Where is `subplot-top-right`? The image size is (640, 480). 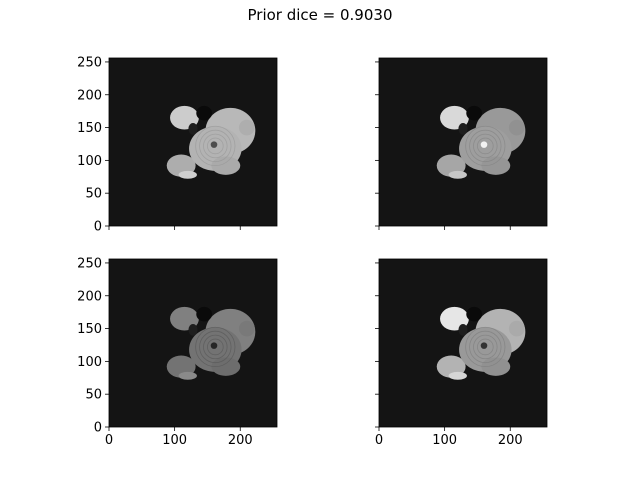 subplot-top-right is located at coordinates (461, 143).